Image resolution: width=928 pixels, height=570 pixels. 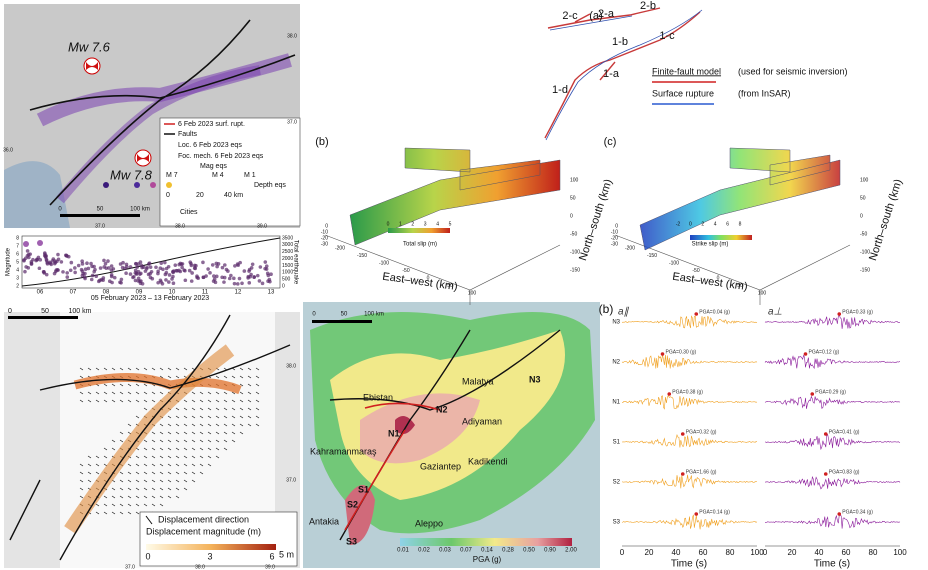 I want to click on waveforms, so click(x=761, y=429).